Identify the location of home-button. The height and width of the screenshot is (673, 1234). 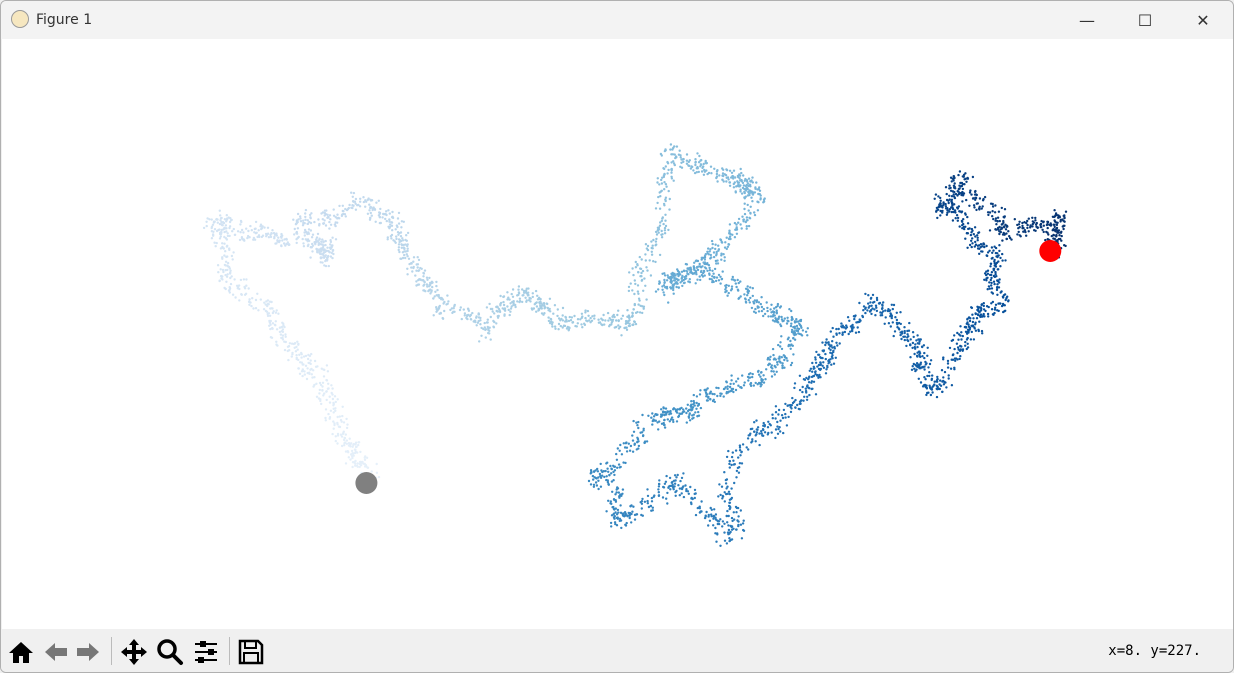
(21, 652).